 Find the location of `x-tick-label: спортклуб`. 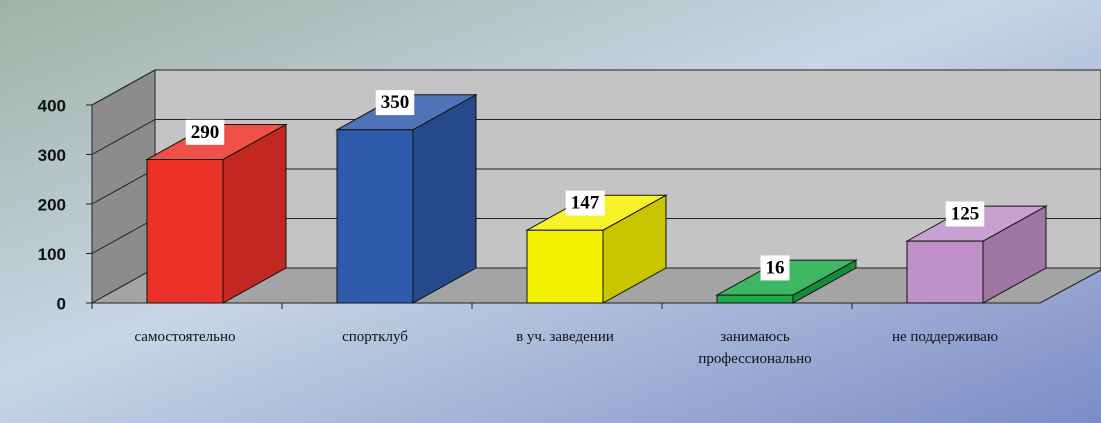

x-tick-label: спортклуб is located at coordinates (375, 337).